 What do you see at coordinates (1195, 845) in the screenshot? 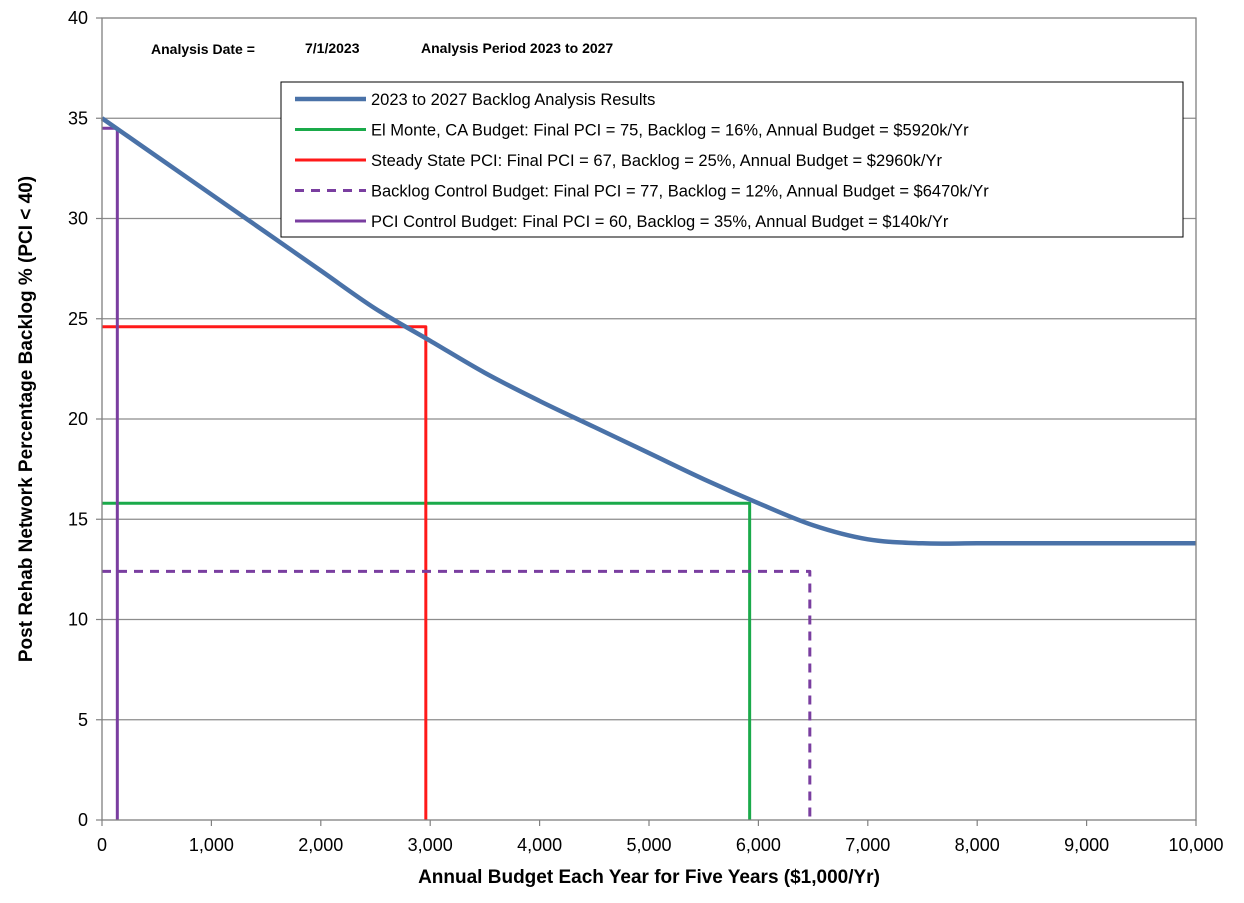
I see `x-tick-label: 10,000` at bounding box center [1195, 845].